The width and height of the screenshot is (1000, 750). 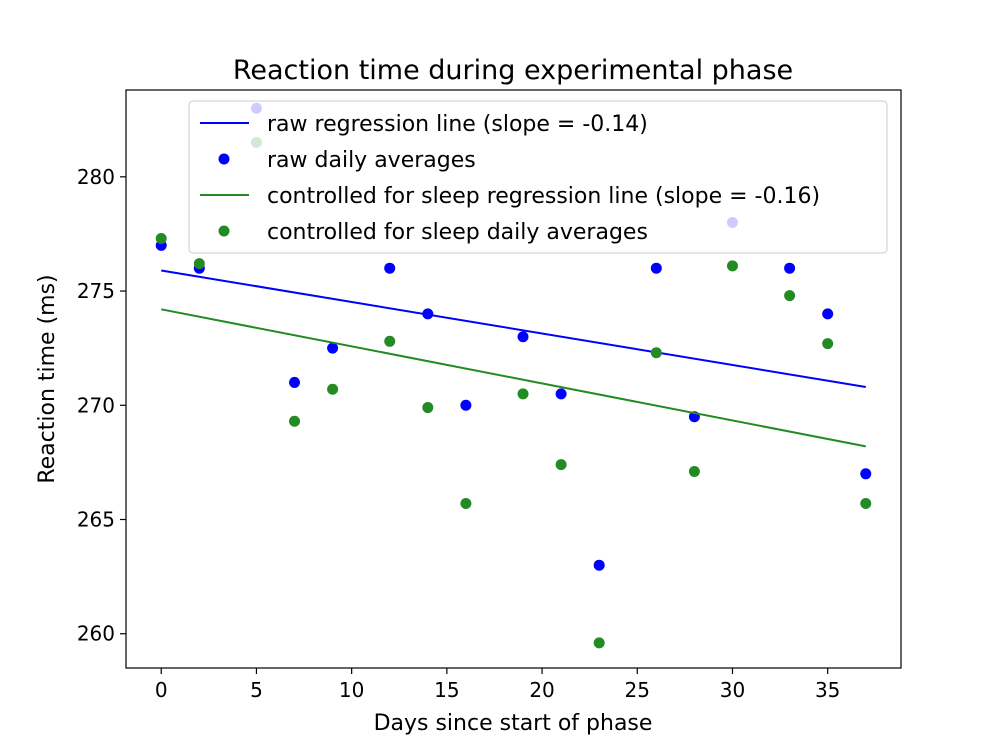 I want to click on y-tick-label: 265, so click(x=96, y=520).